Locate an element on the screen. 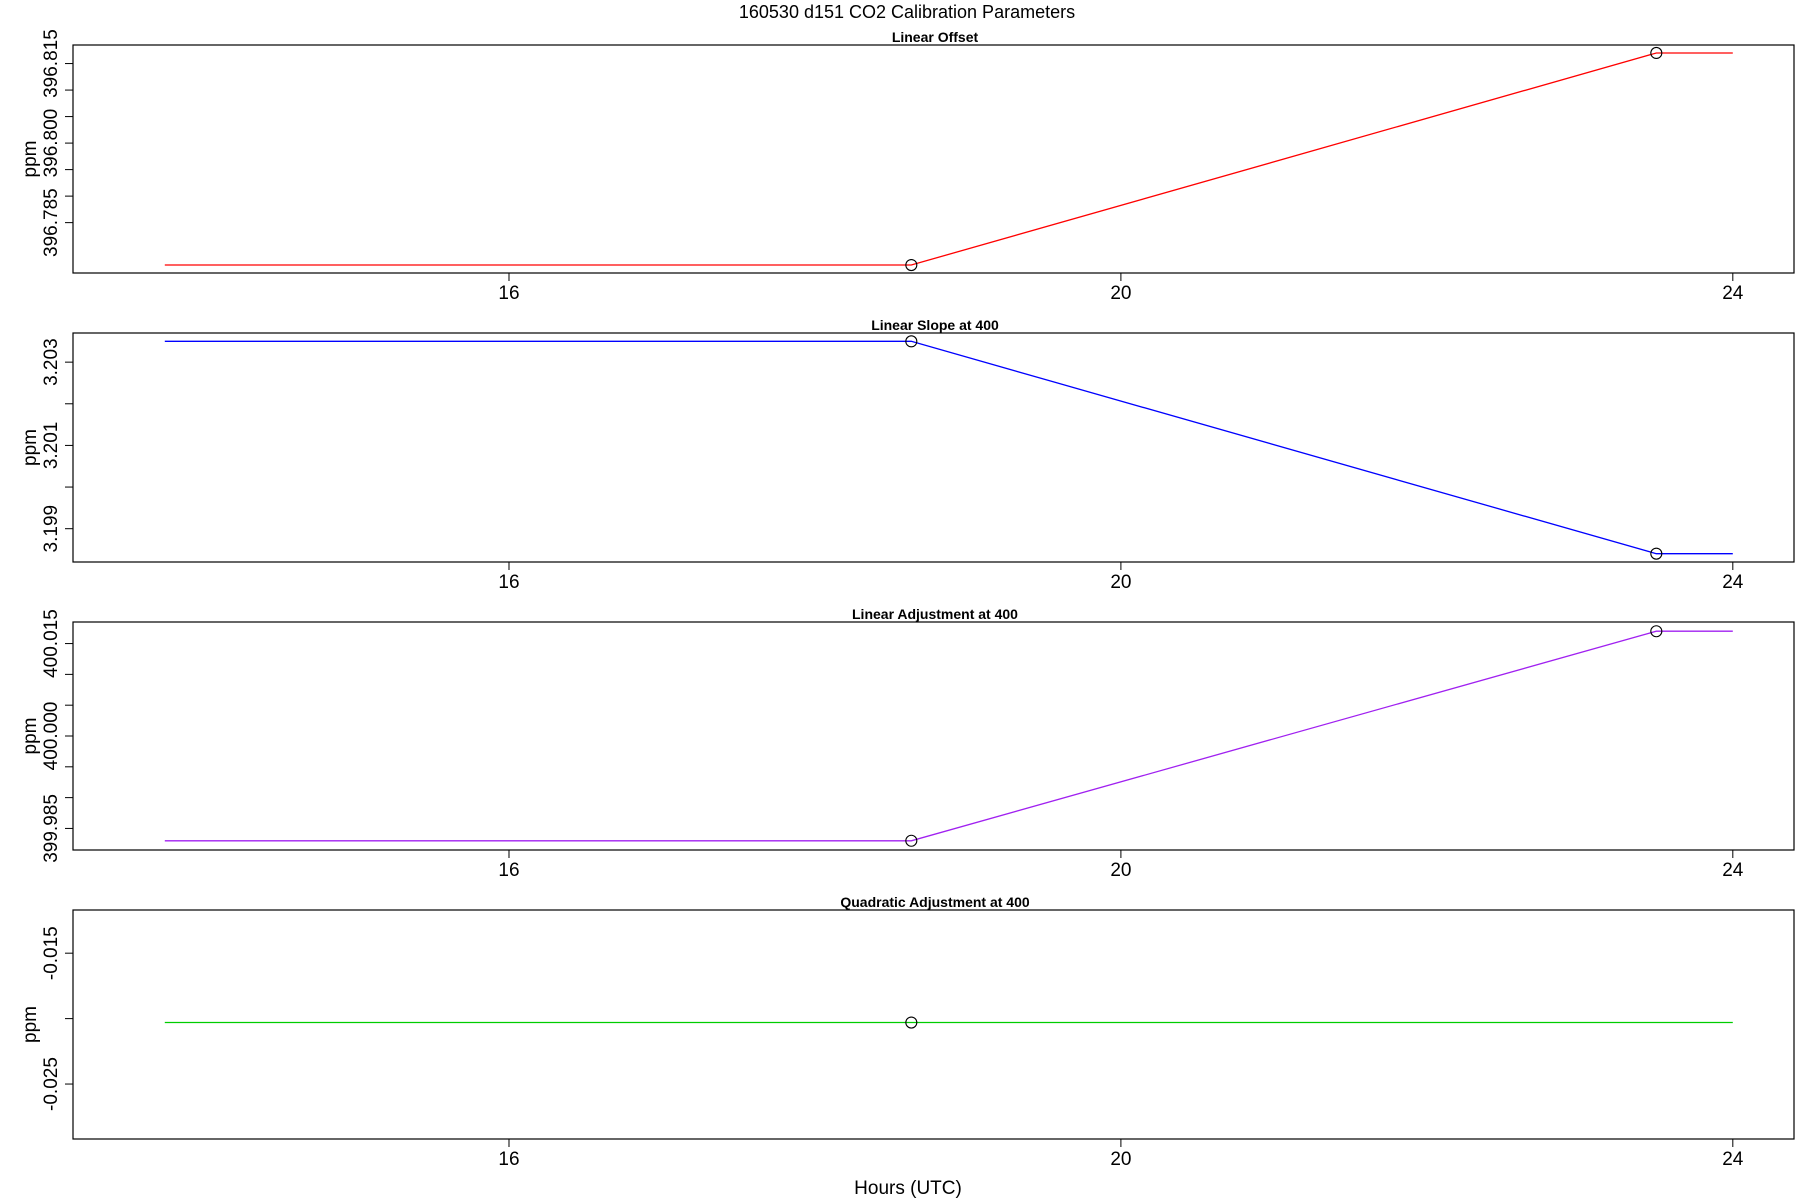  y-tick-label: 3.199 is located at coordinates (51, 529).